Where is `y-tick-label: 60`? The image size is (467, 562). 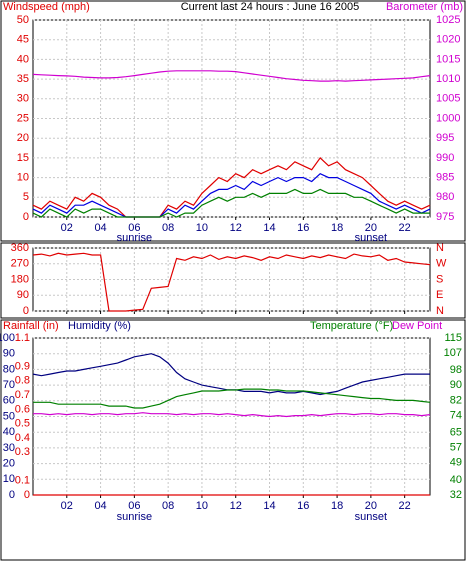
y-tick-label: 60 is located at coordinates (9, 401).